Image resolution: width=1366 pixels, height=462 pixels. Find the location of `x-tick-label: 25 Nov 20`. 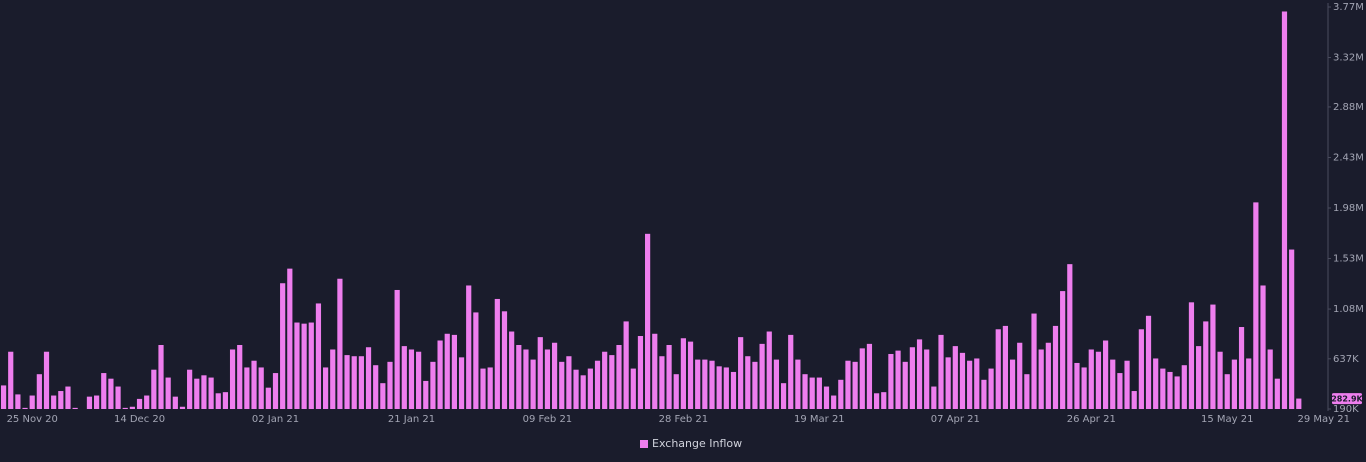

x-tick-label: 25 Nov 20 is located at coordinates (32, 419).